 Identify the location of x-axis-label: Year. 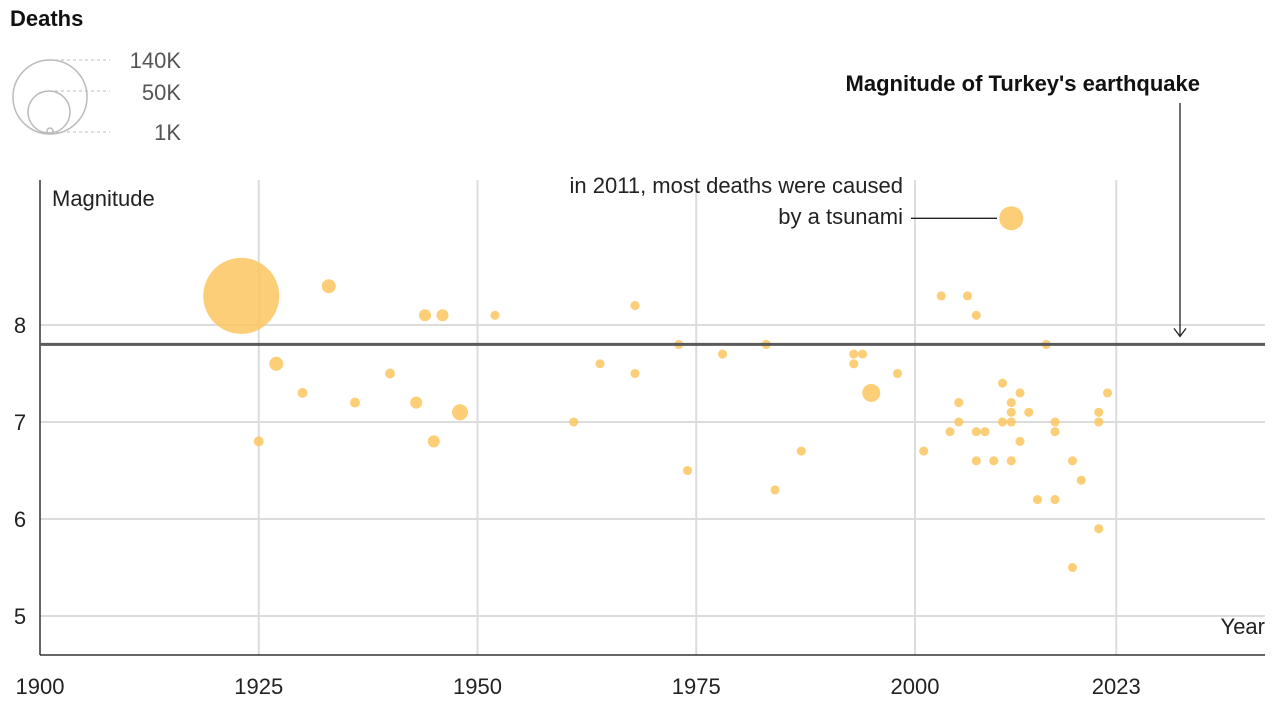
(1243, 626).